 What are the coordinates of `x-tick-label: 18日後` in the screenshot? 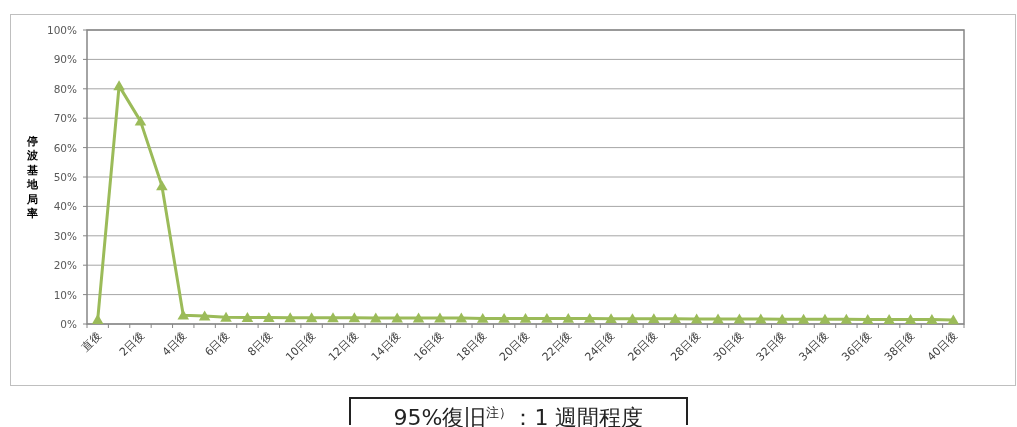 It's located at (471, 346).